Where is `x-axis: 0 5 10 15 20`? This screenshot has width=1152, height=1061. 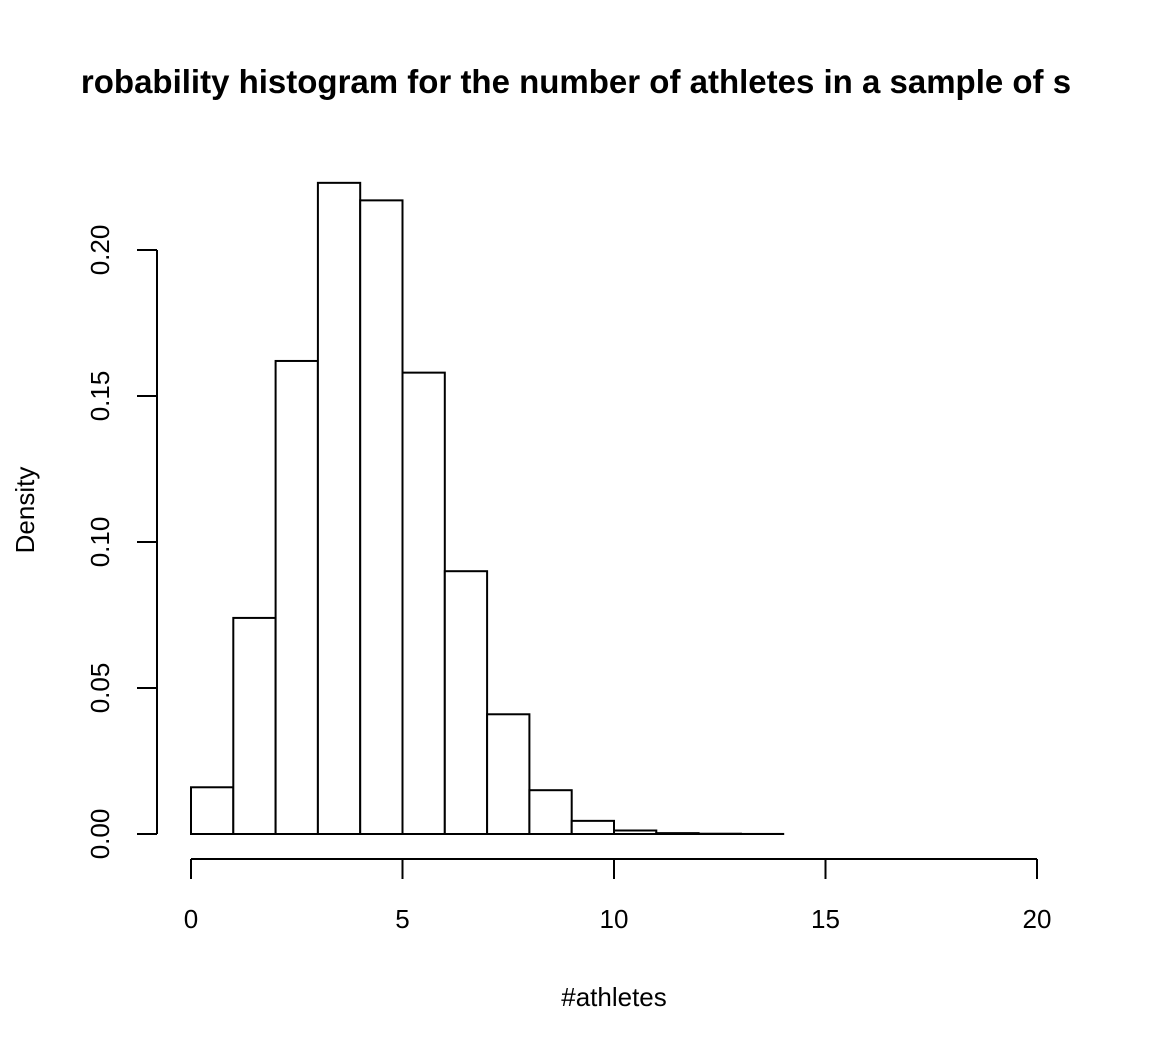
x-axis: 0 5 10 15 20 is located at coordinates (618, 896).